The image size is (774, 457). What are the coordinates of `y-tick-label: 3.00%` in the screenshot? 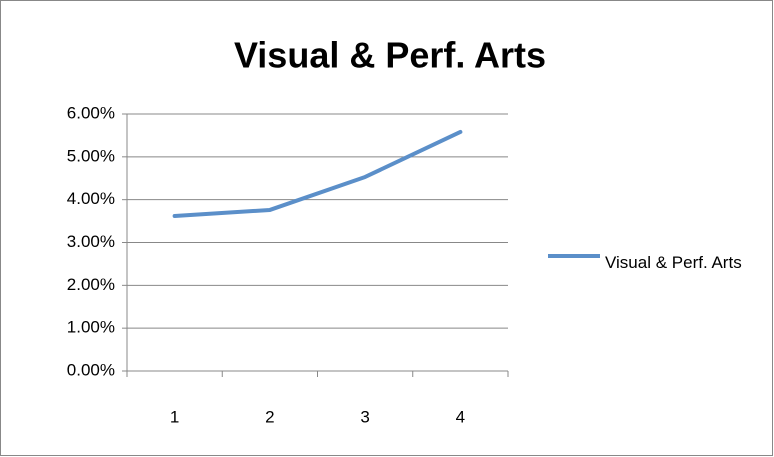 It's located at (91, 241).